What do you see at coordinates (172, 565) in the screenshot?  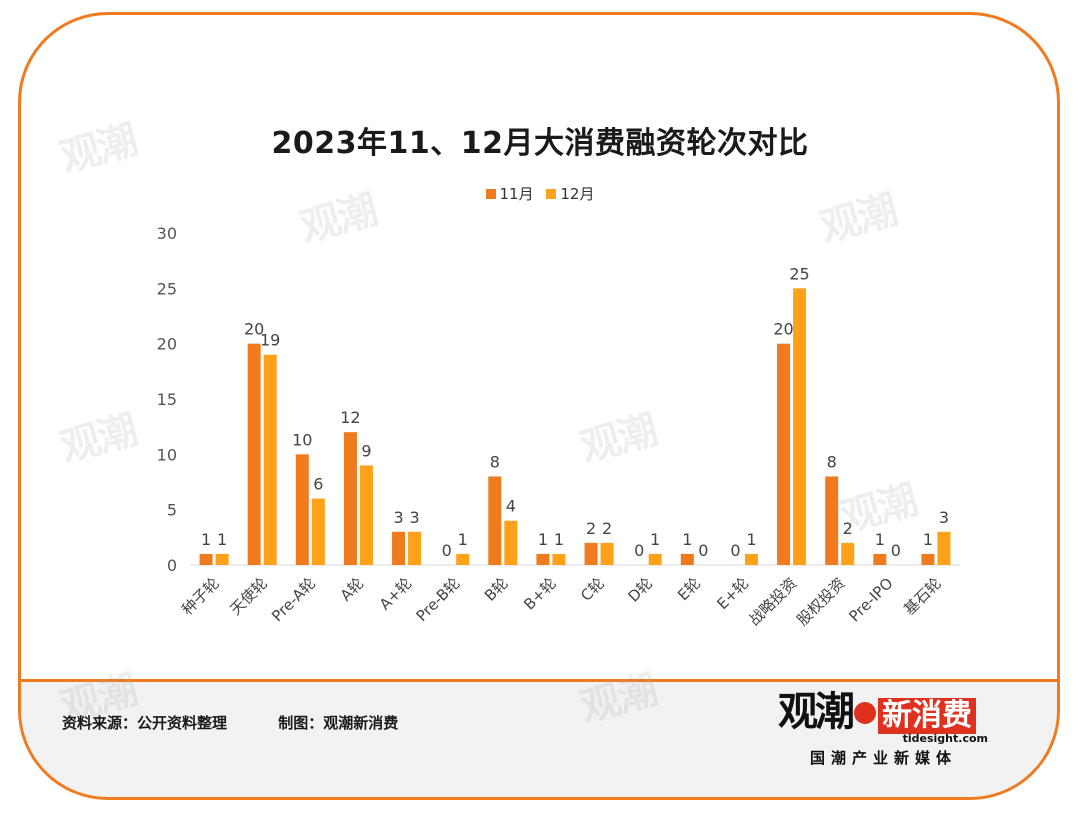 I see `y-tick-label: 0` at bounding box center [172, 565].